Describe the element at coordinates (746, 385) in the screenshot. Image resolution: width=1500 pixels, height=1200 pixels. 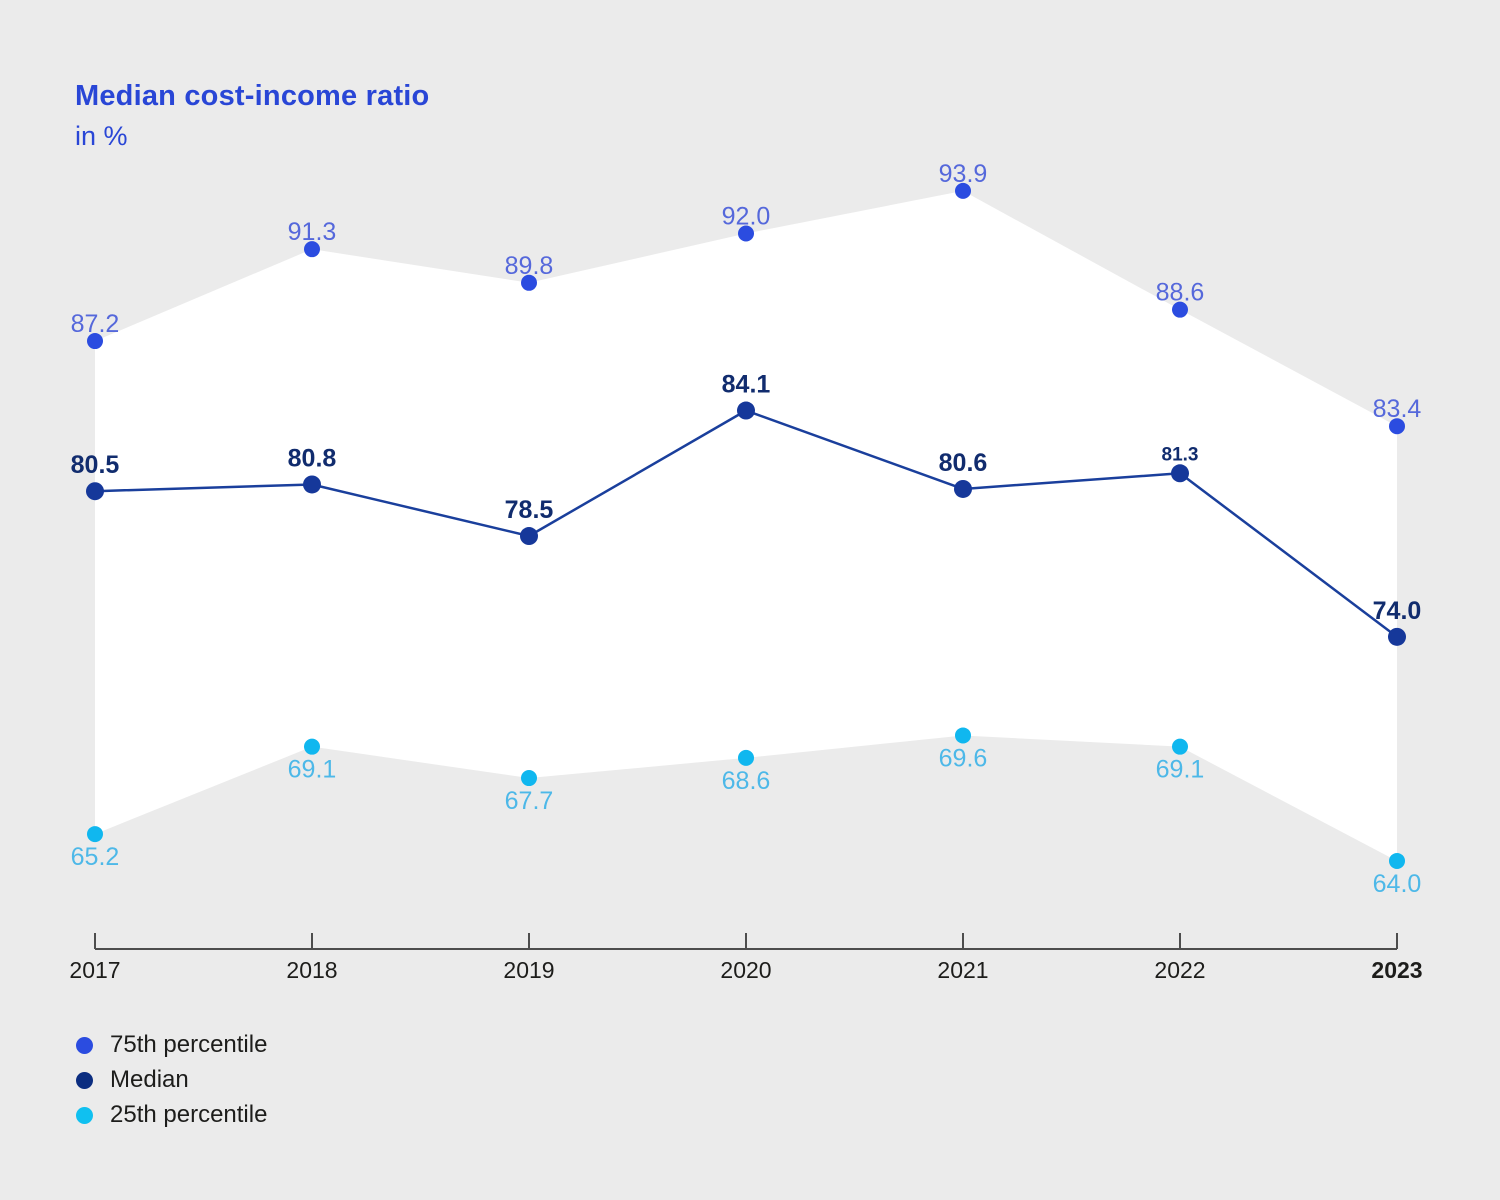
I see `data-label-median: 84.1` at that location.